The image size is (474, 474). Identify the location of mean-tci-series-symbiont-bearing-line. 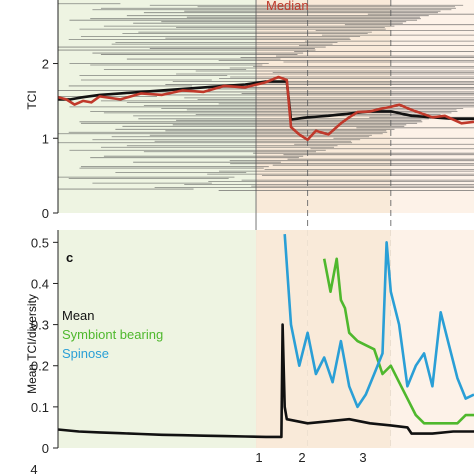
(398, 341).